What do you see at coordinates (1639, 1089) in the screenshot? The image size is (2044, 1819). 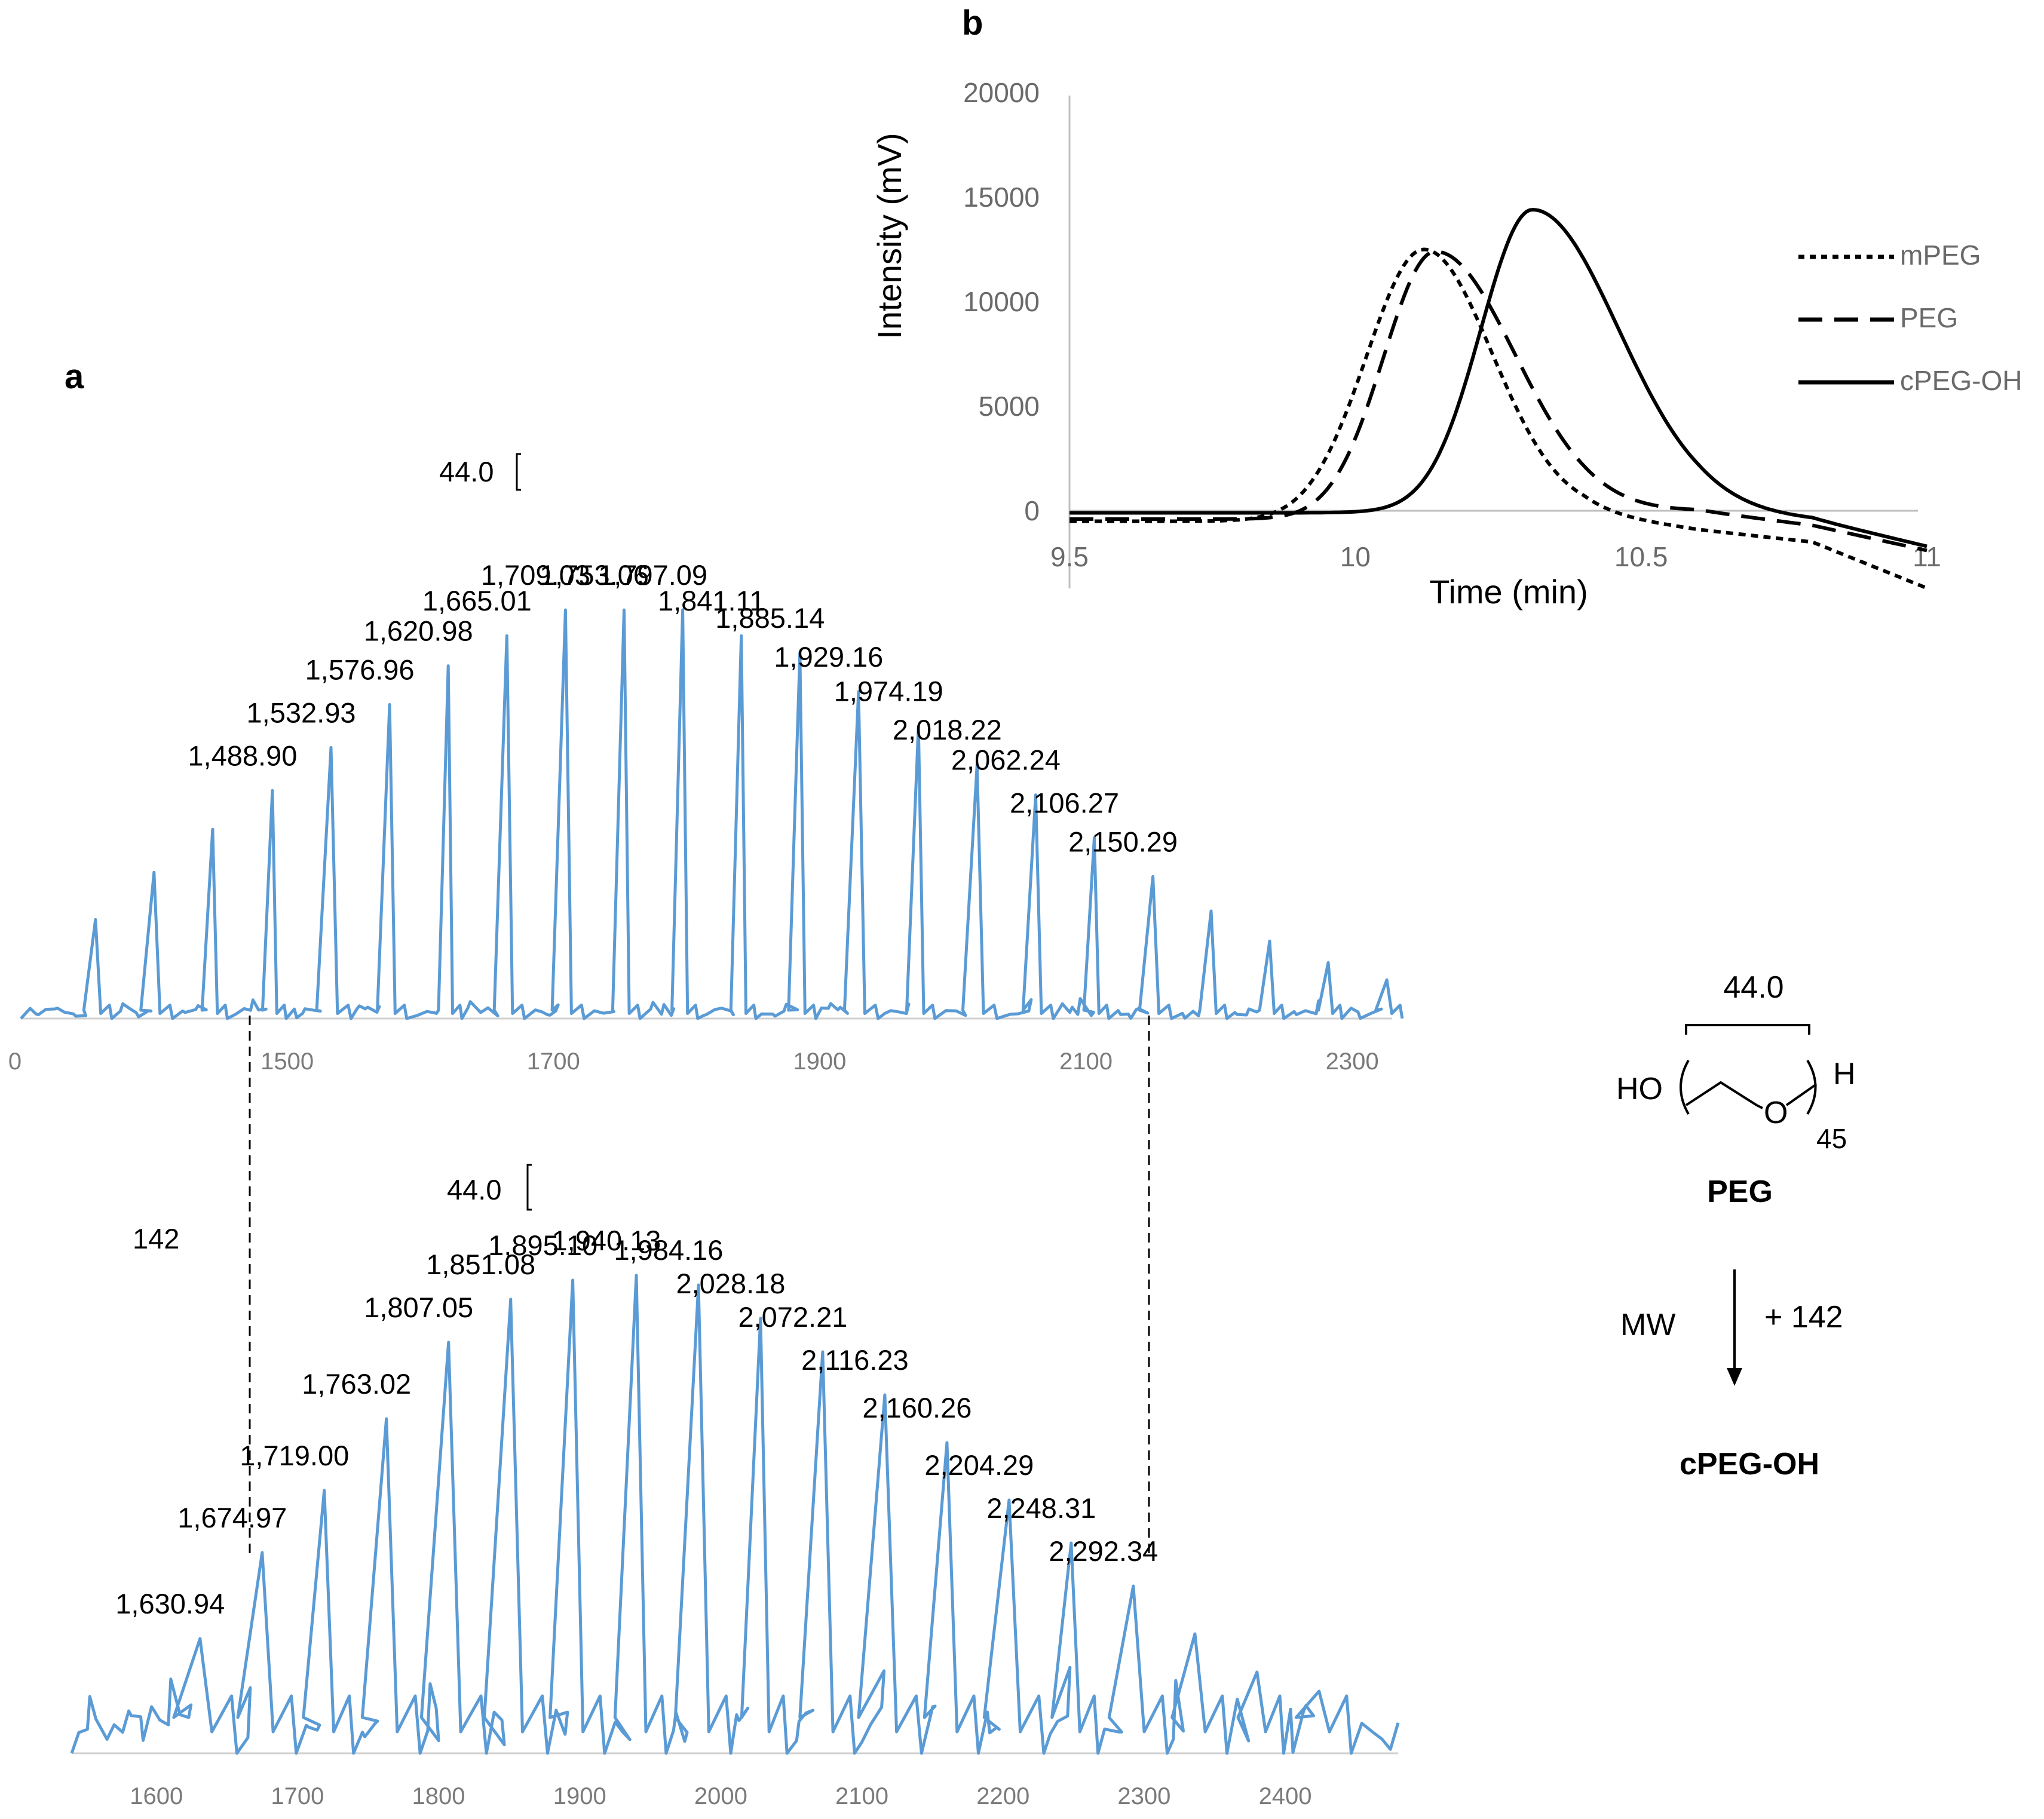 I see `scheme-ho-group: HO` at bounding box center [1639, 1089].